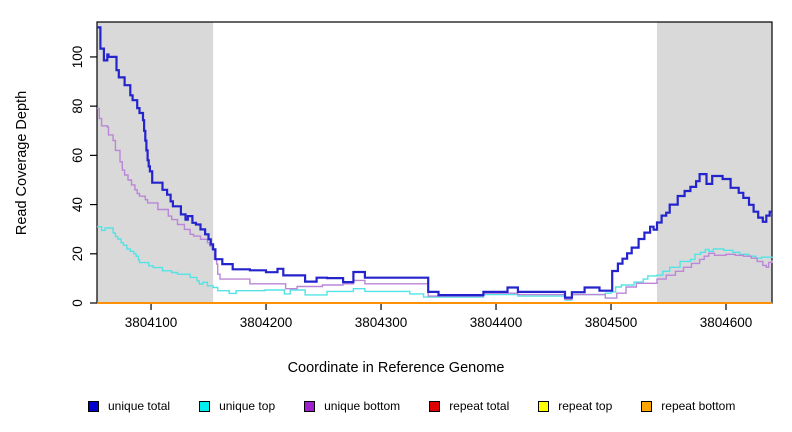  Describe the element at coordinates (611, 322) in the screenshot. I see `x-tick-label: 3804500` at that location.